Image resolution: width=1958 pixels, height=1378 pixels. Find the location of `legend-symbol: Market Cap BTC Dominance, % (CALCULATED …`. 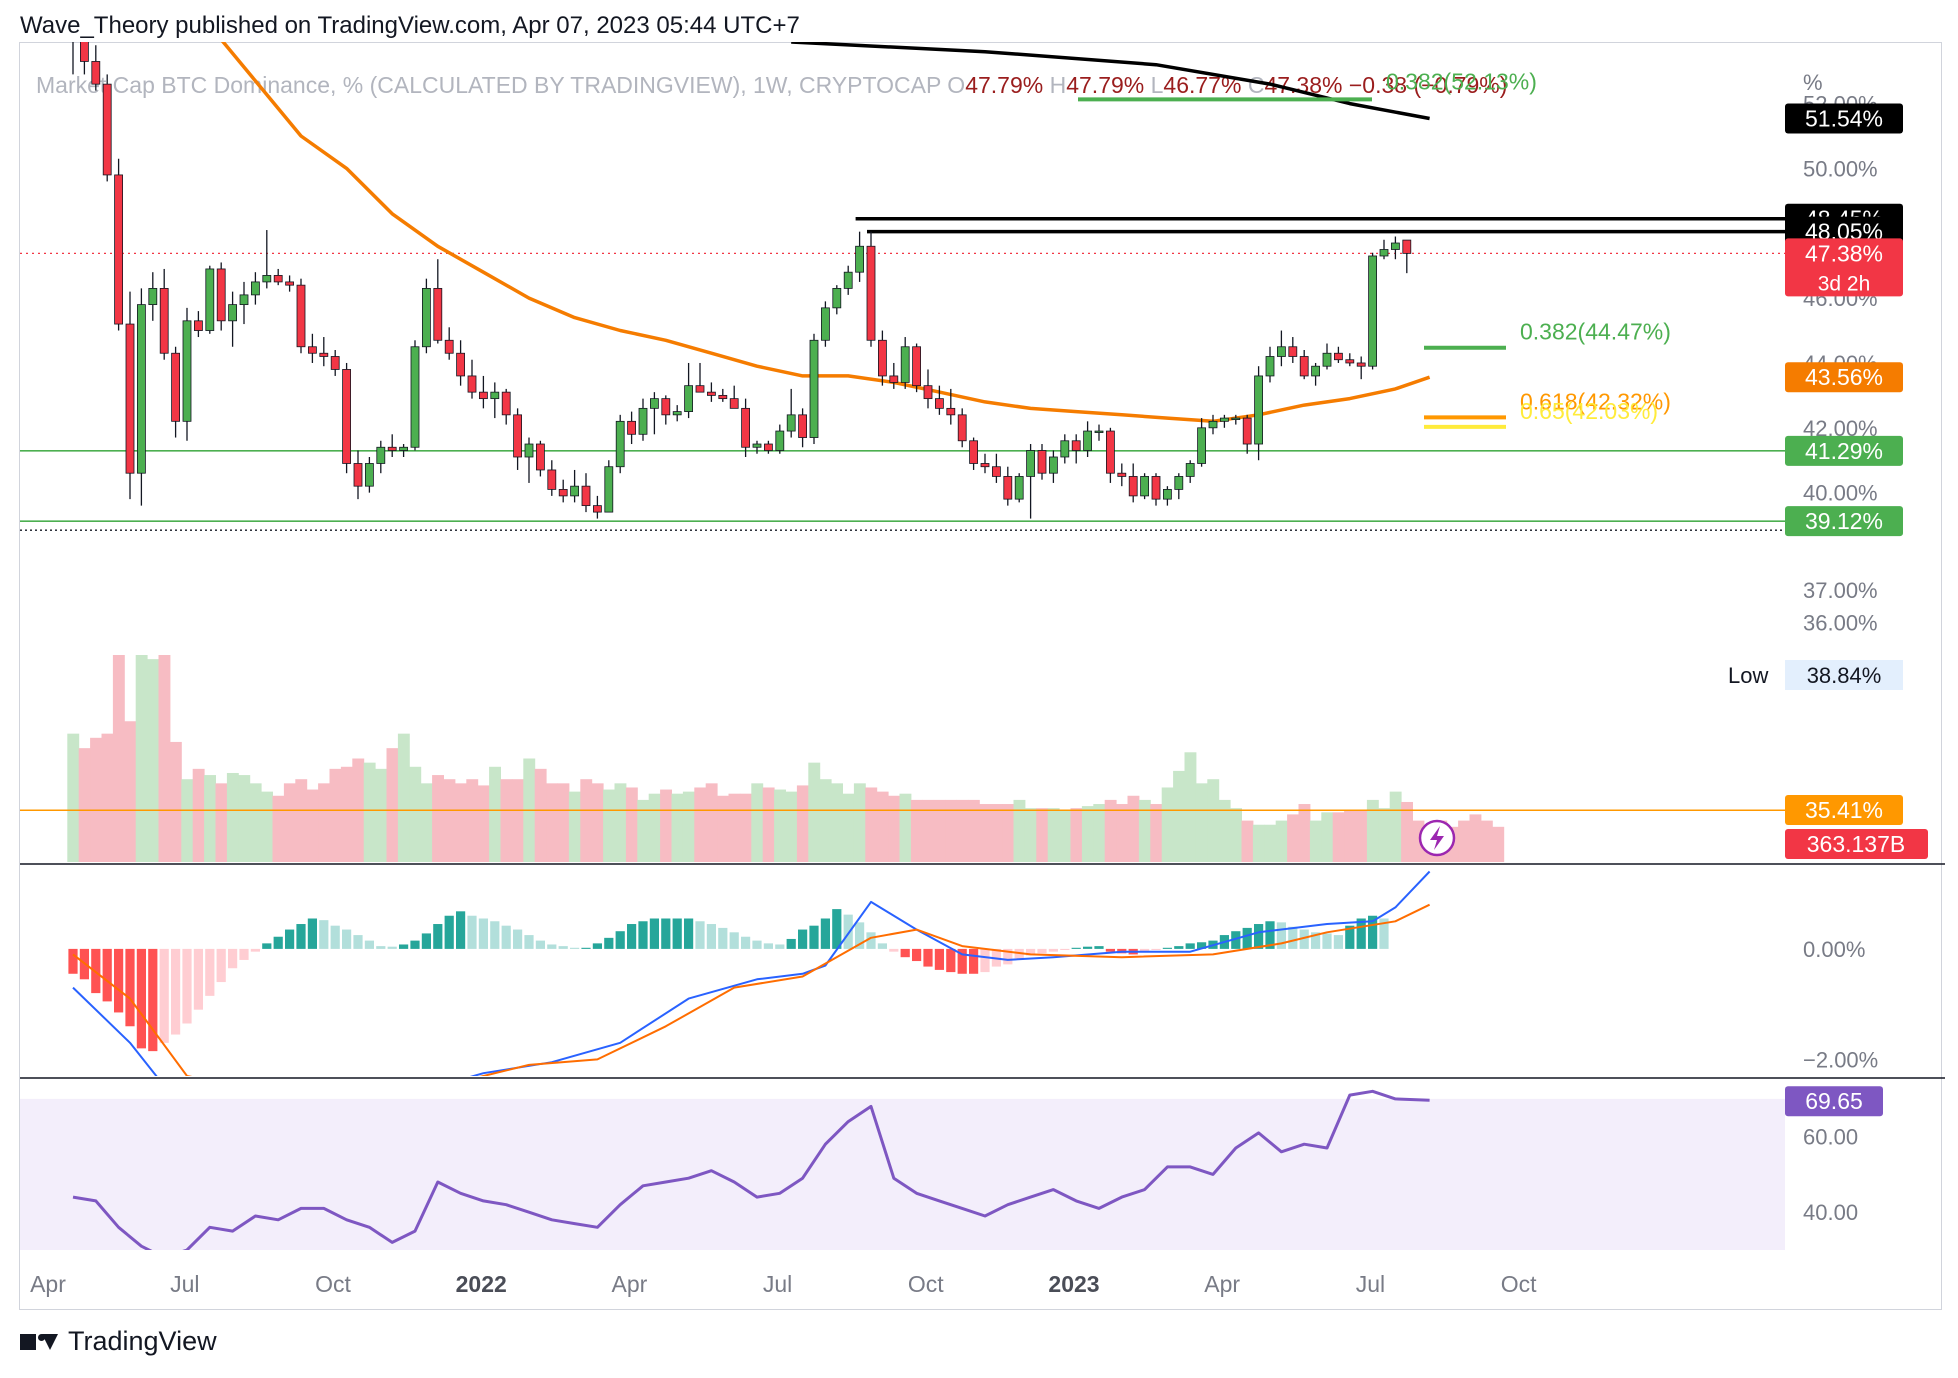

legend-symbol: Market Cap BTC Dominance, % (CALCULATED … is located at coordinates (488, 85).